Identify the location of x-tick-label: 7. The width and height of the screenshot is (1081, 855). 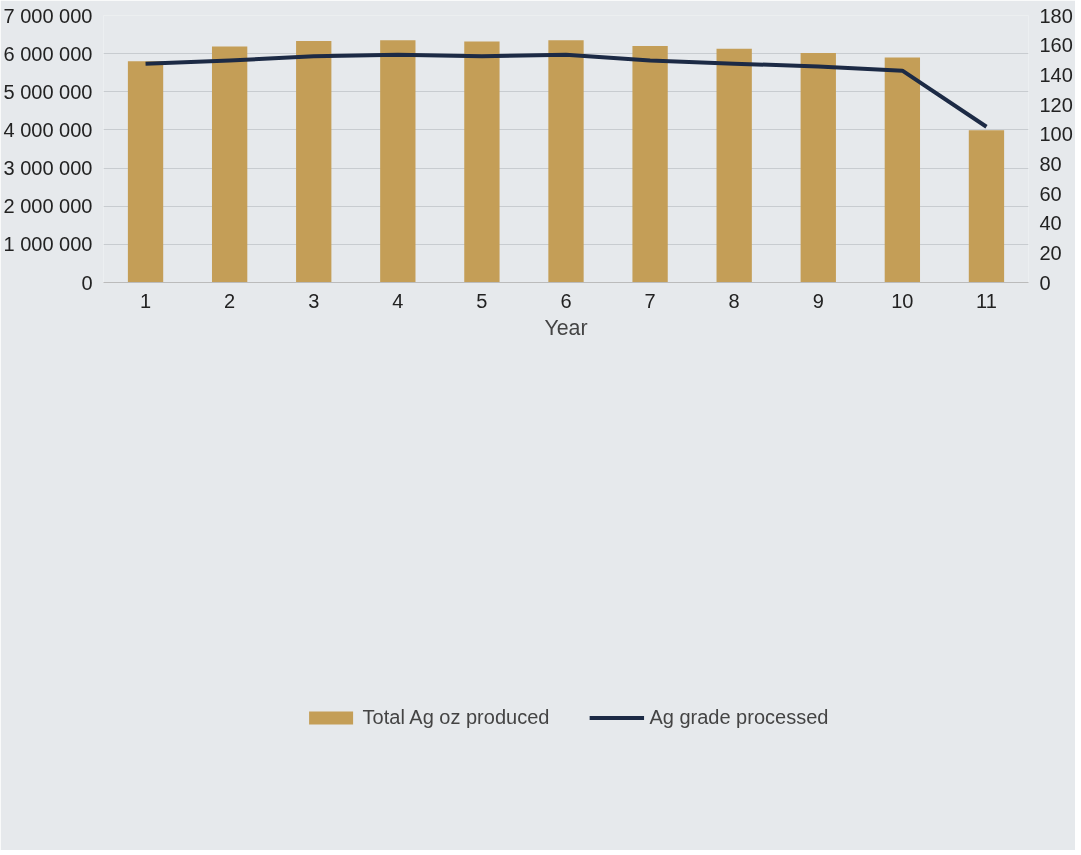
(650, 300).